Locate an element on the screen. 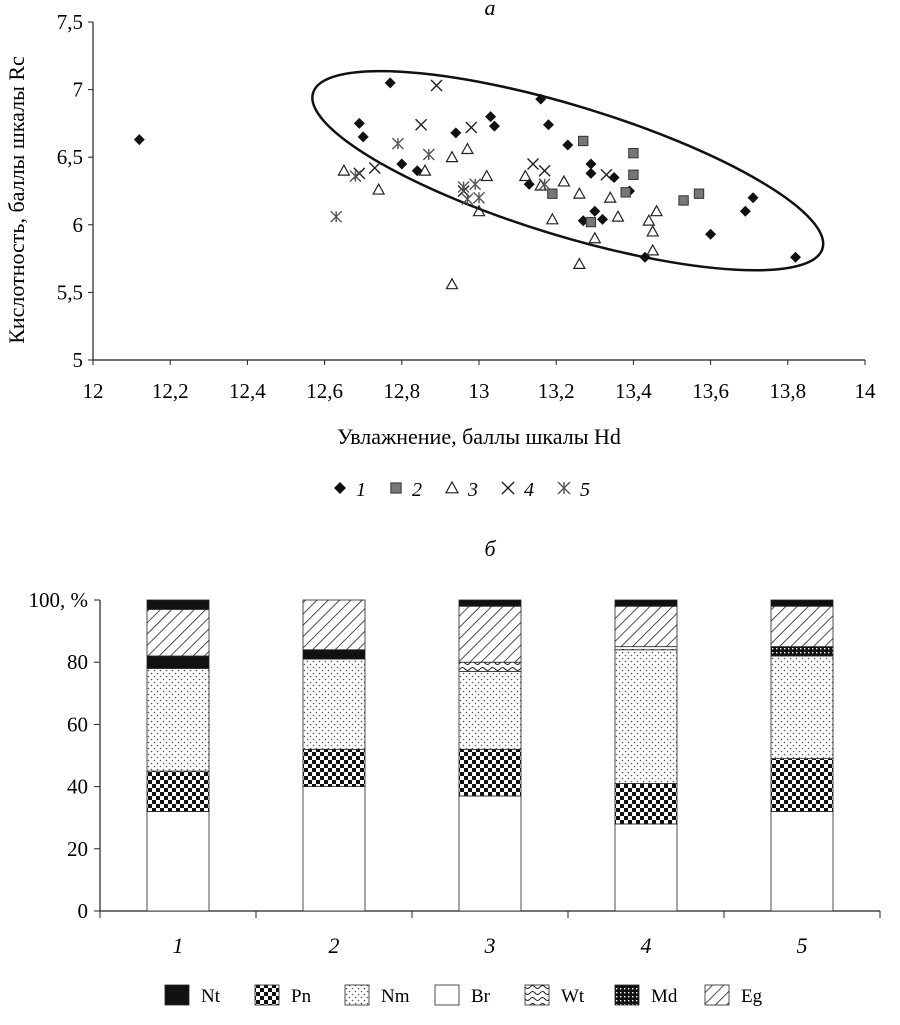  category-label: 5 is located at coordinates (802, 945).